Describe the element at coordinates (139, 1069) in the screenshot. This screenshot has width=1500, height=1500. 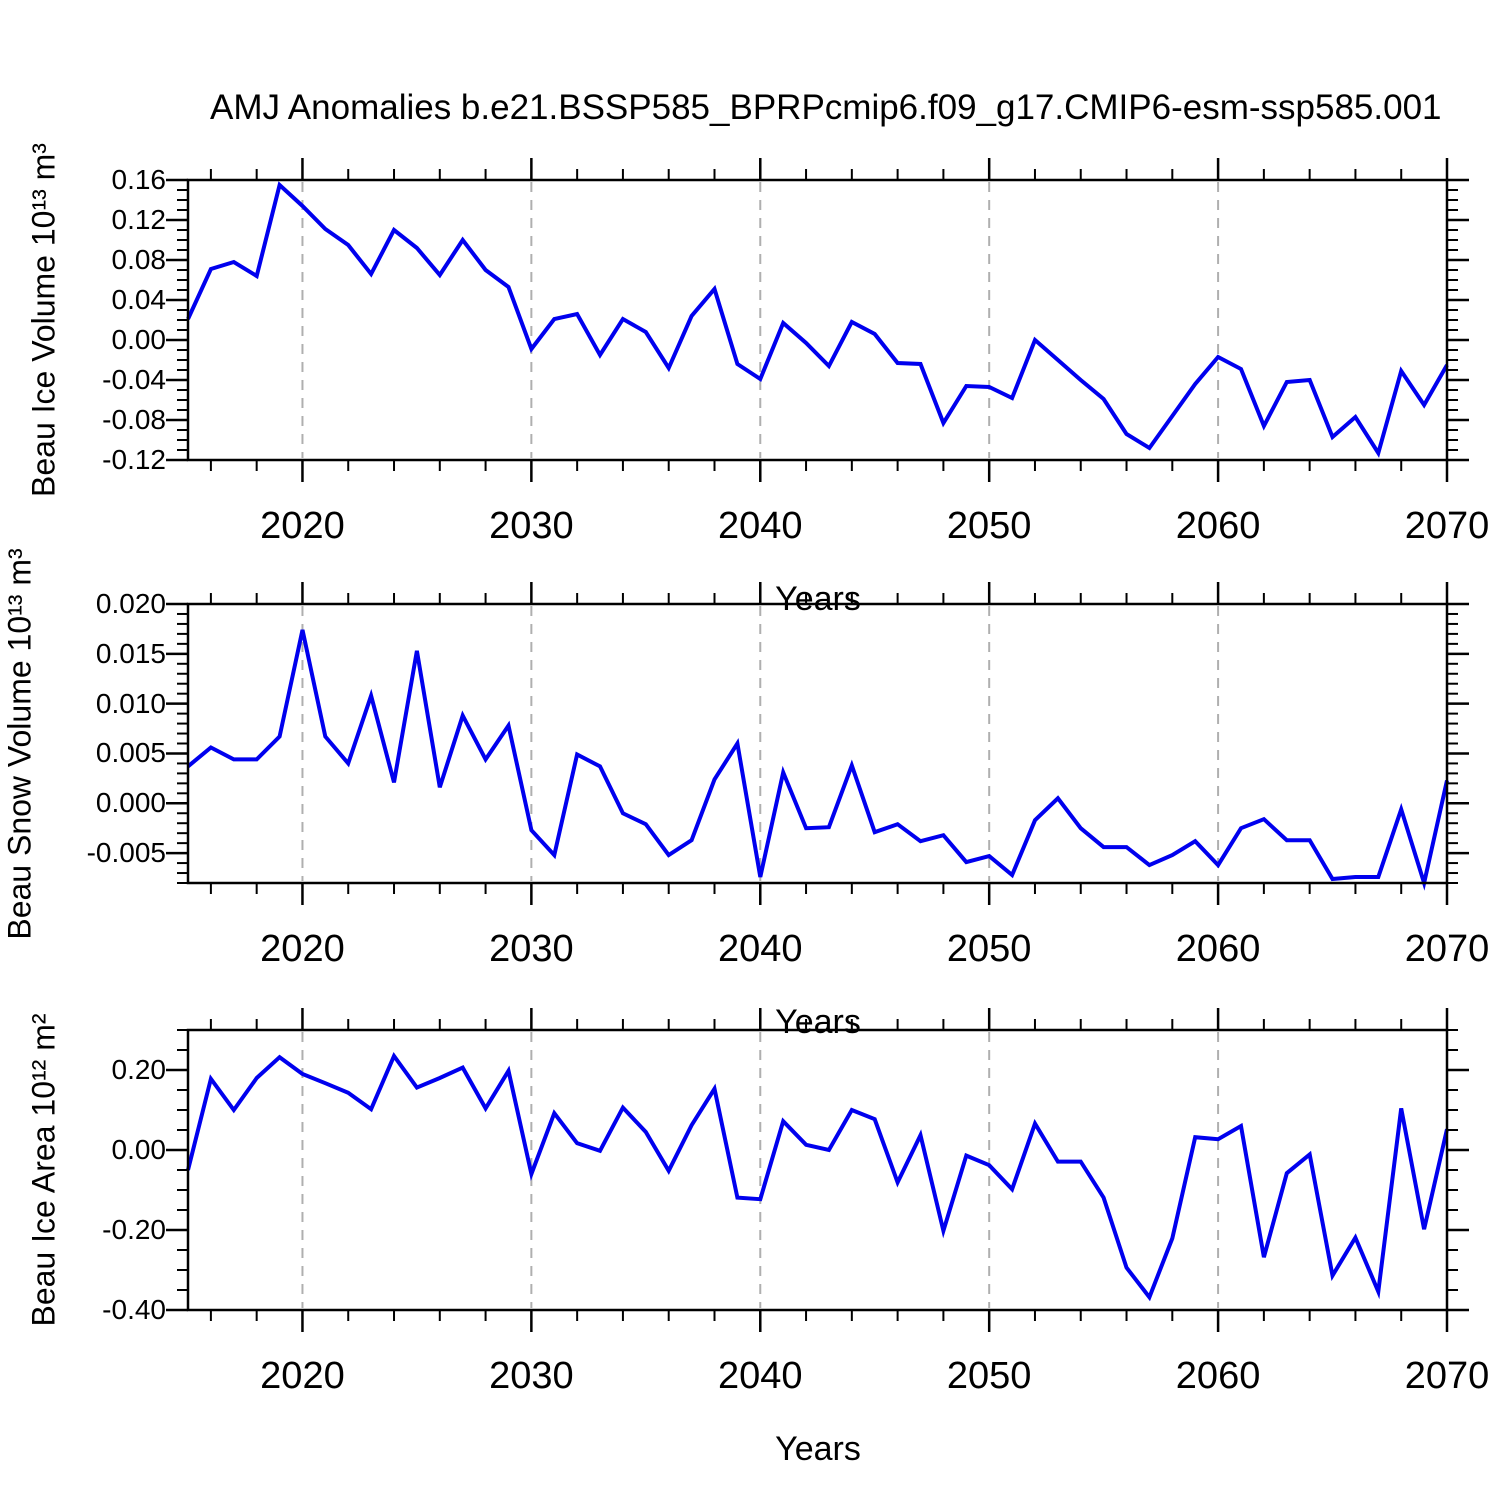
I see `y-tick-label: 0.20` at that location.